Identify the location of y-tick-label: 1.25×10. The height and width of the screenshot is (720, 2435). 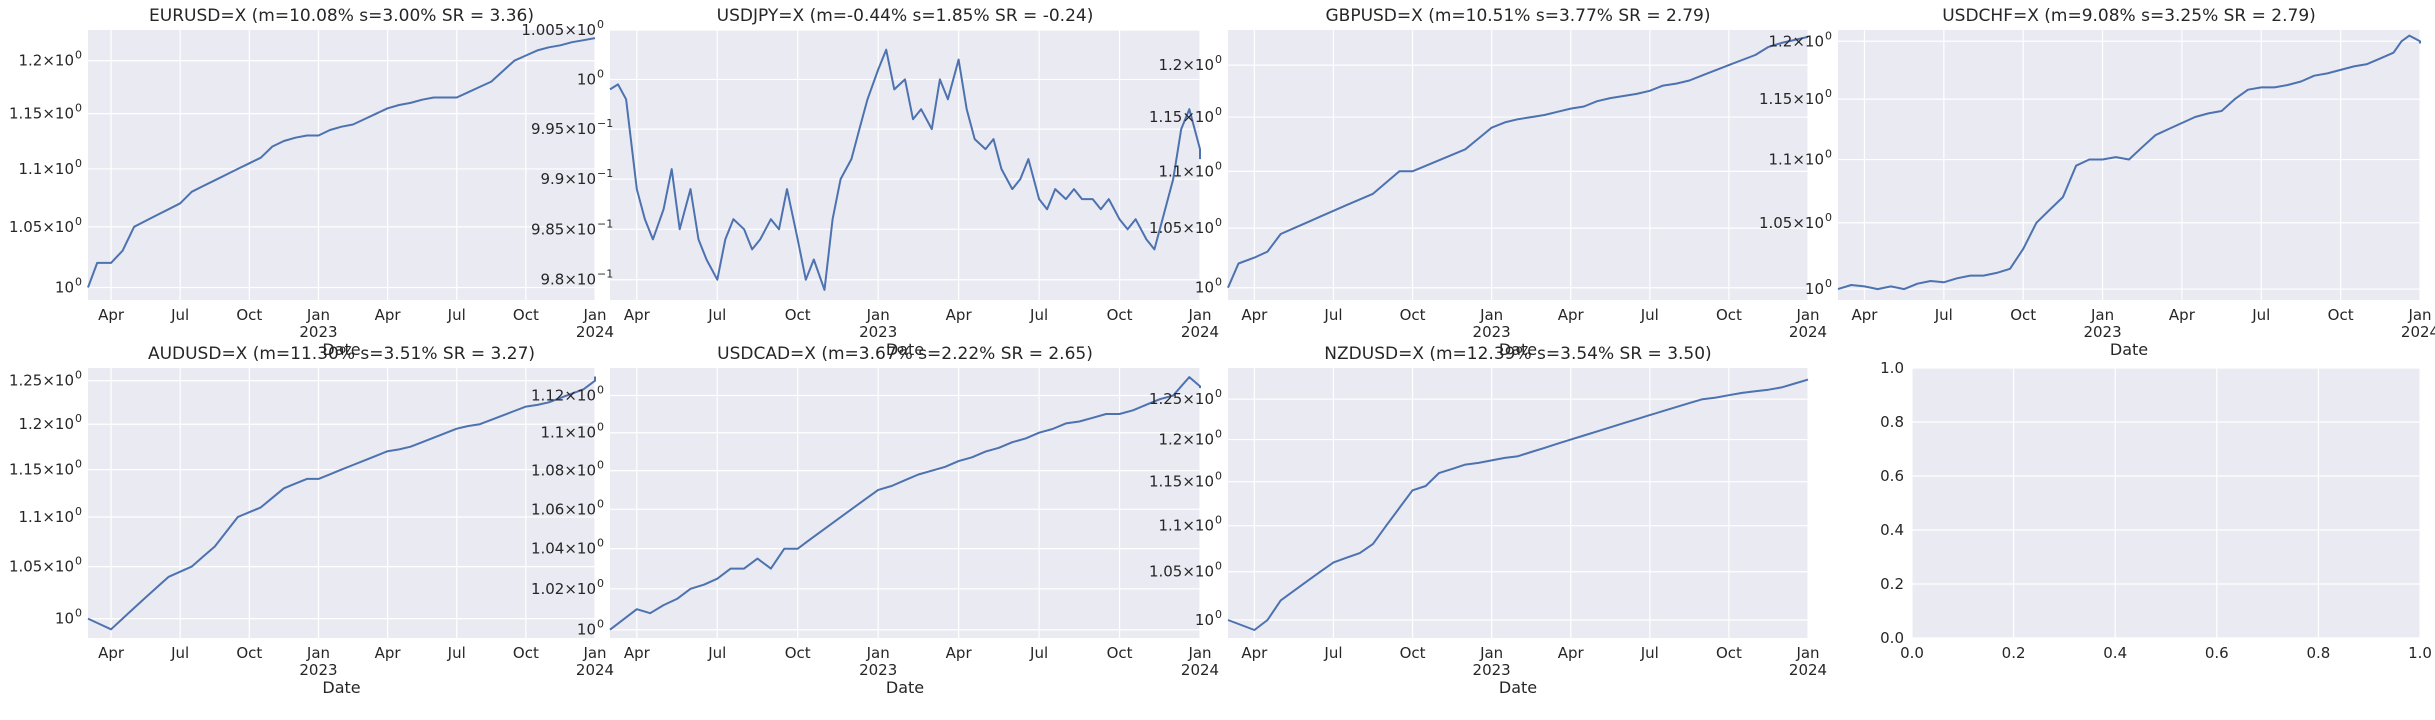
(1181, 399).